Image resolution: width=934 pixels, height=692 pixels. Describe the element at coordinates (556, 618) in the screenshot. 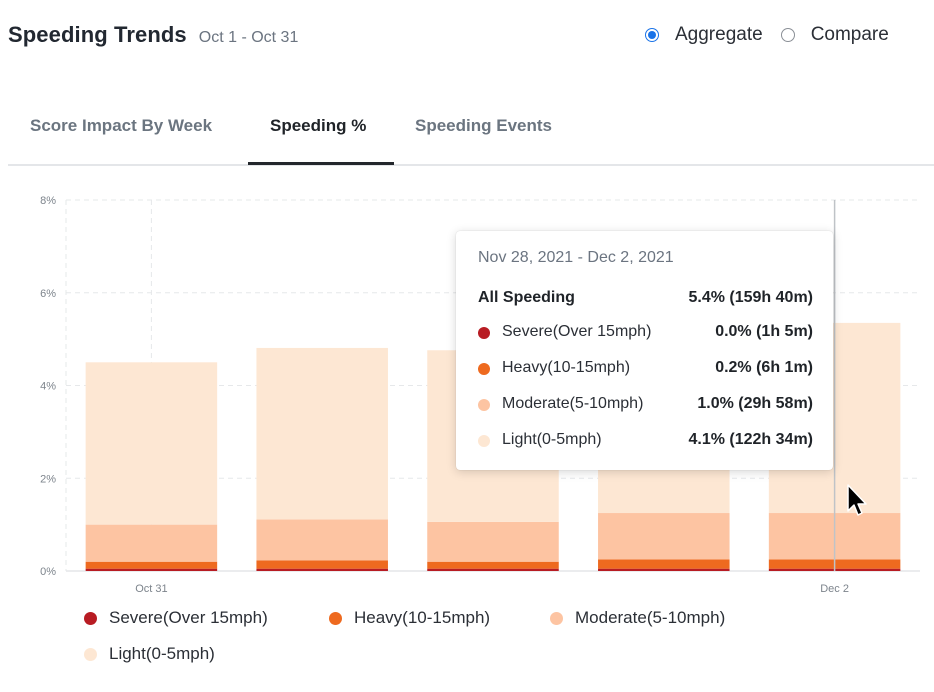

I see `moderate-legend-dot-icon` at that location.